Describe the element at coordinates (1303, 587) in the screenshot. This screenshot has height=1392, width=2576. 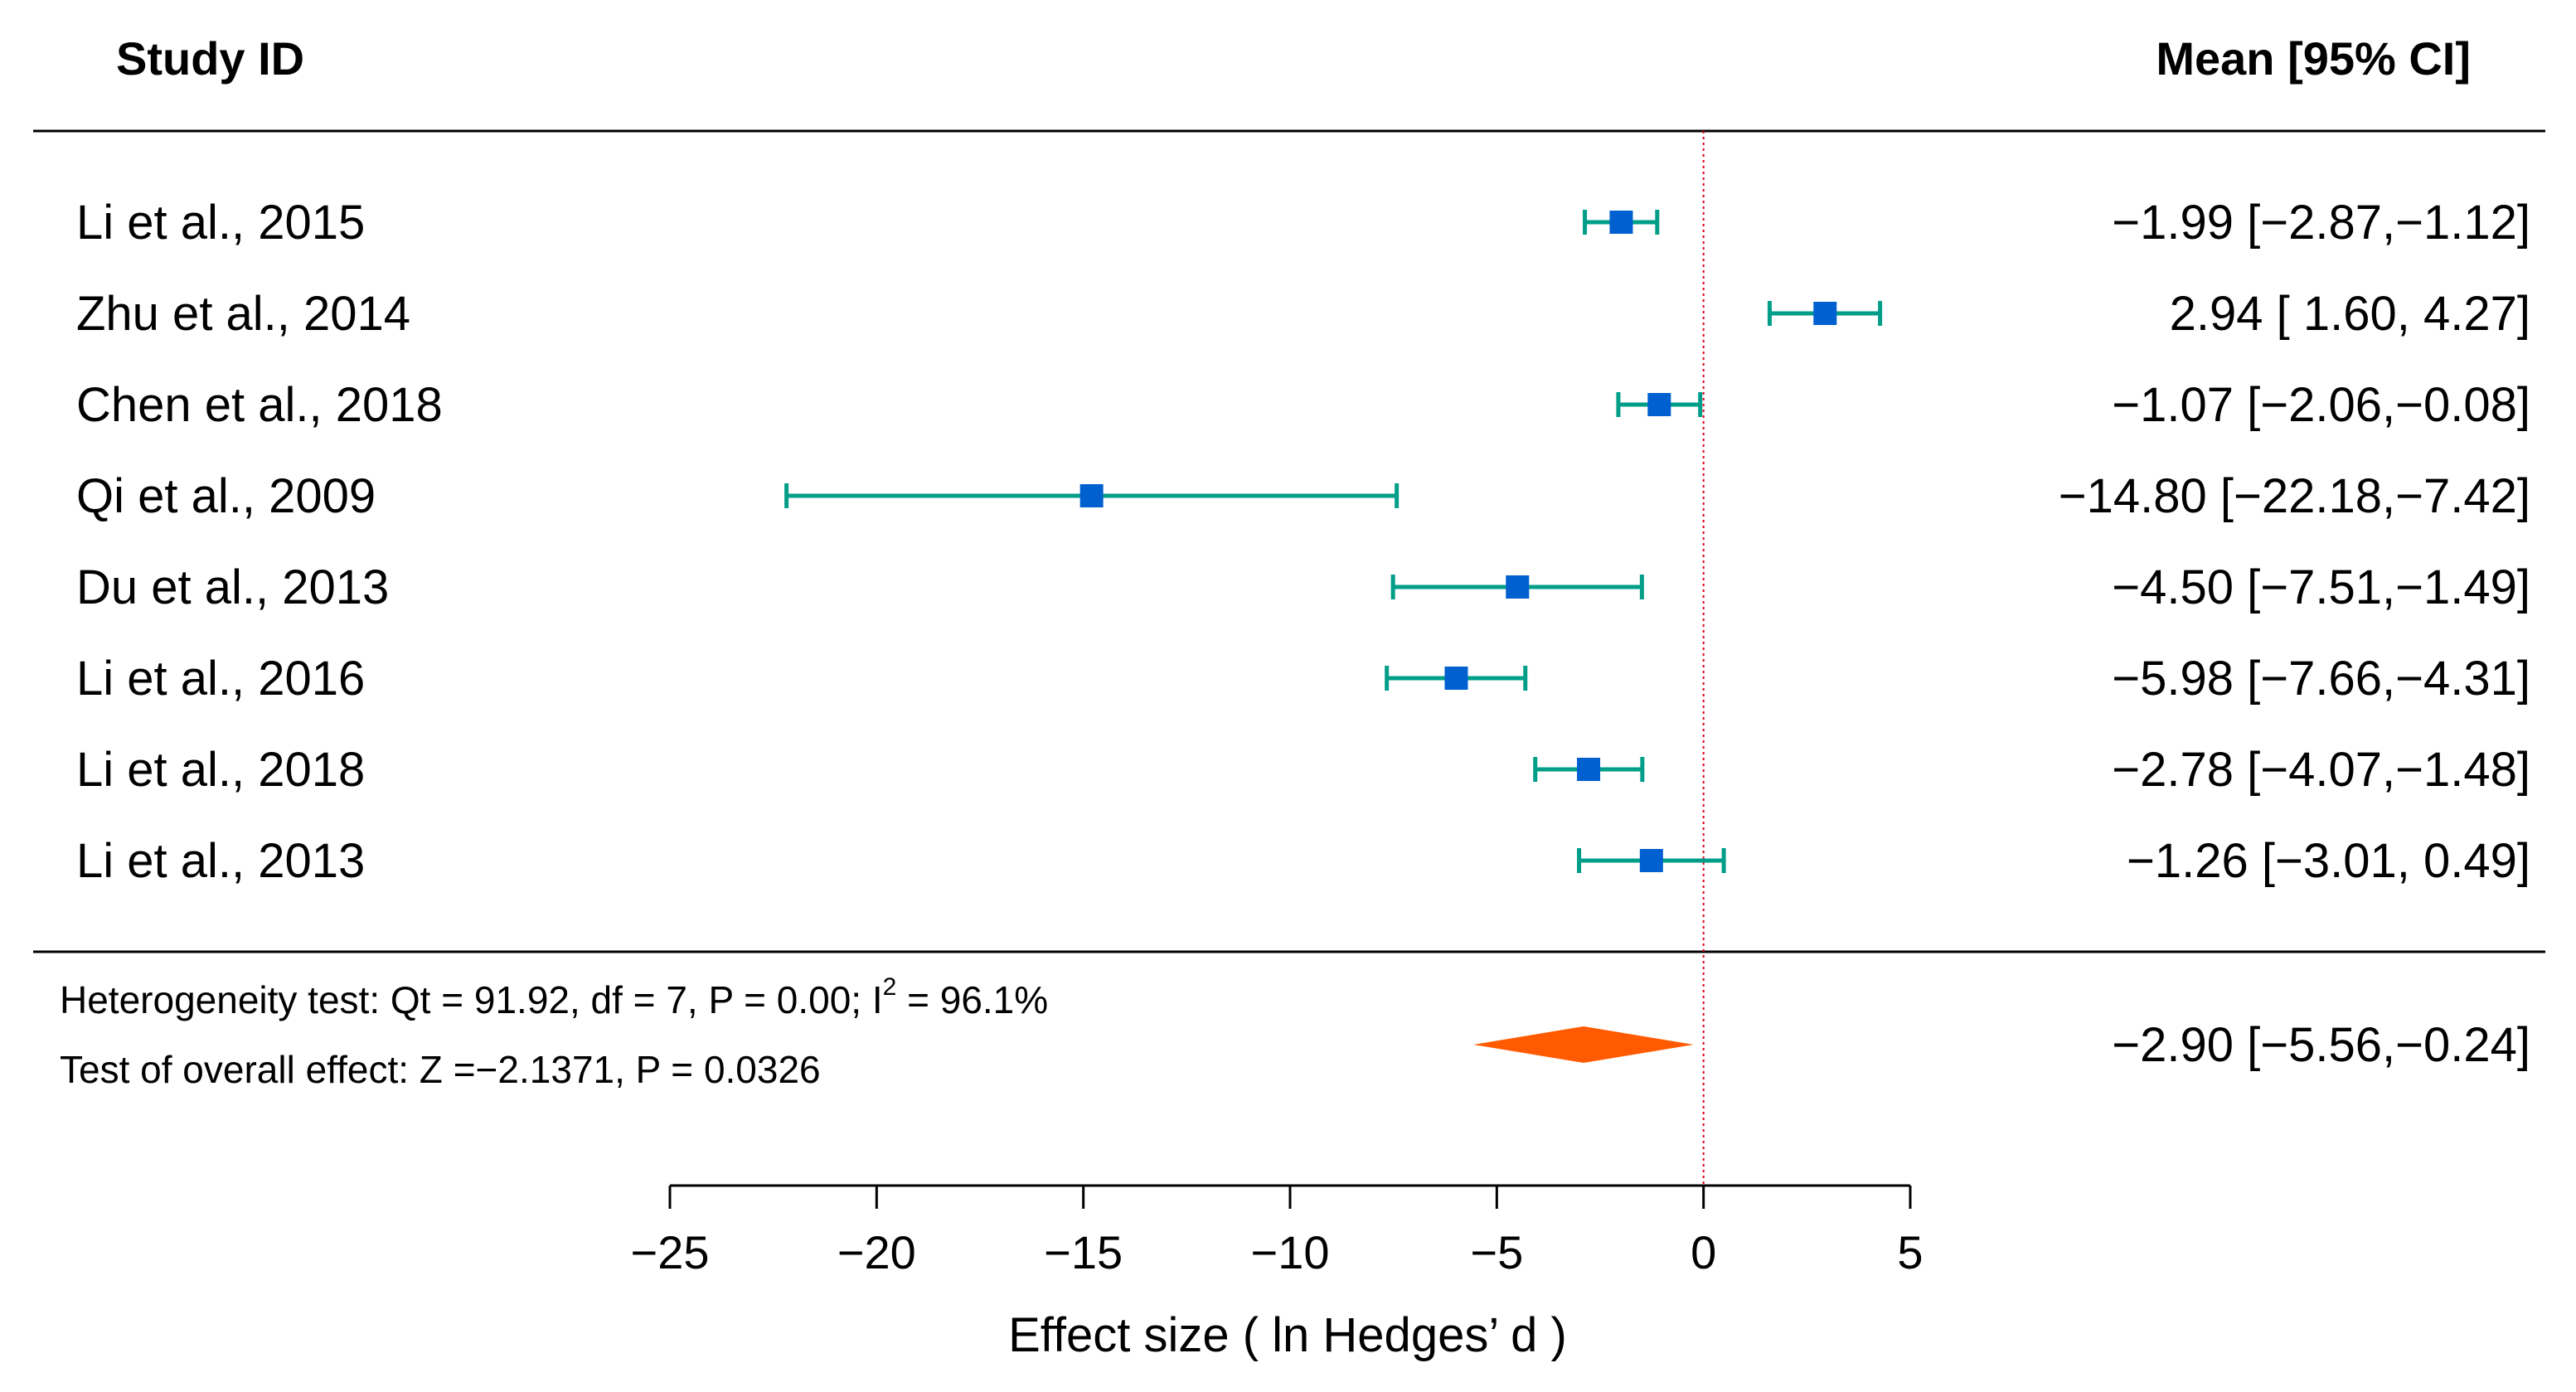
I see `study-row: Du et al., 2013 −4.50 [−7.51,−1.49]` at that location.